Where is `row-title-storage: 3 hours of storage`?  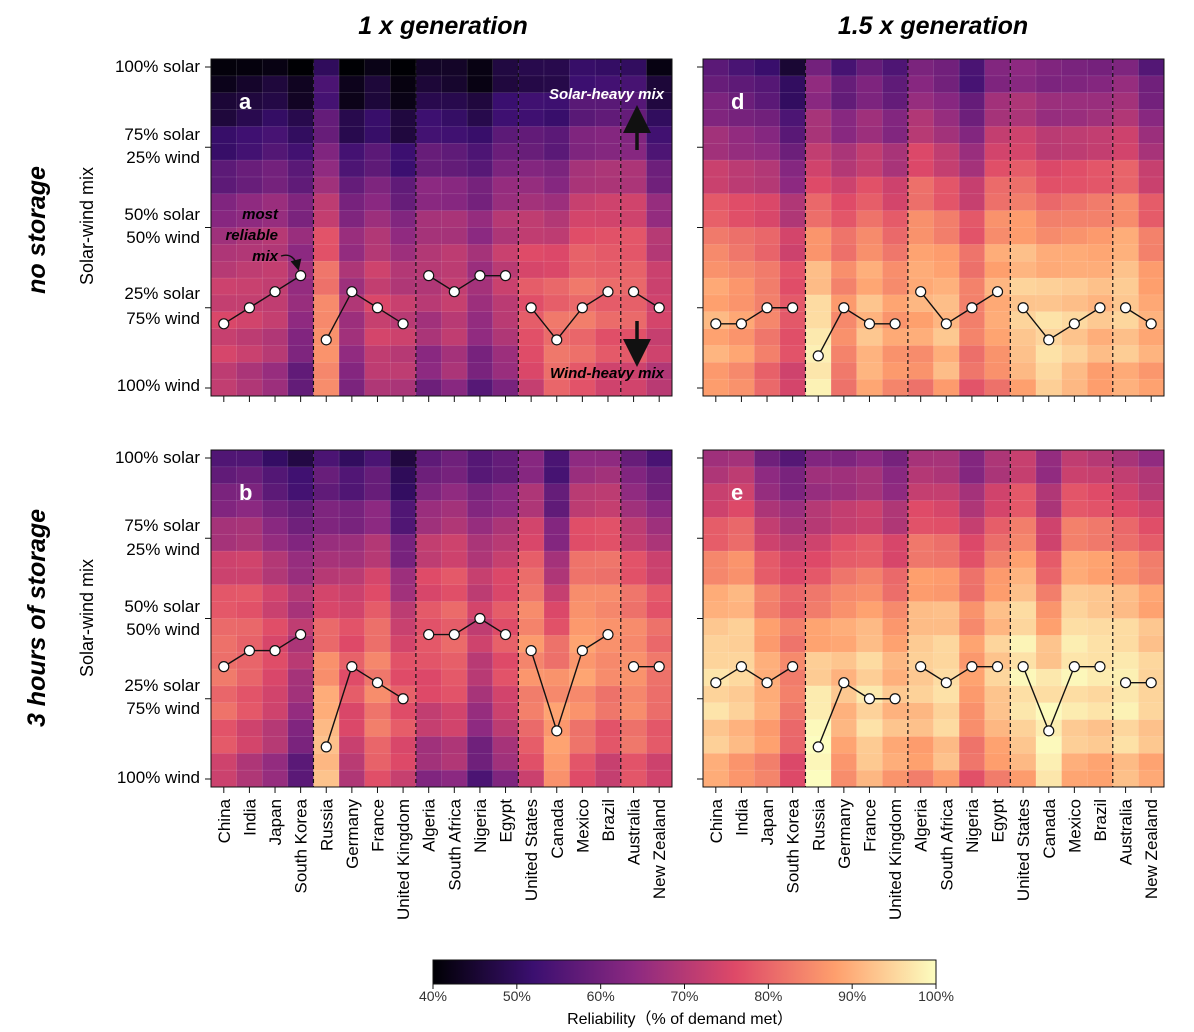
row-title-storage: 3 hours of storage is located at coordinates (37, 618).